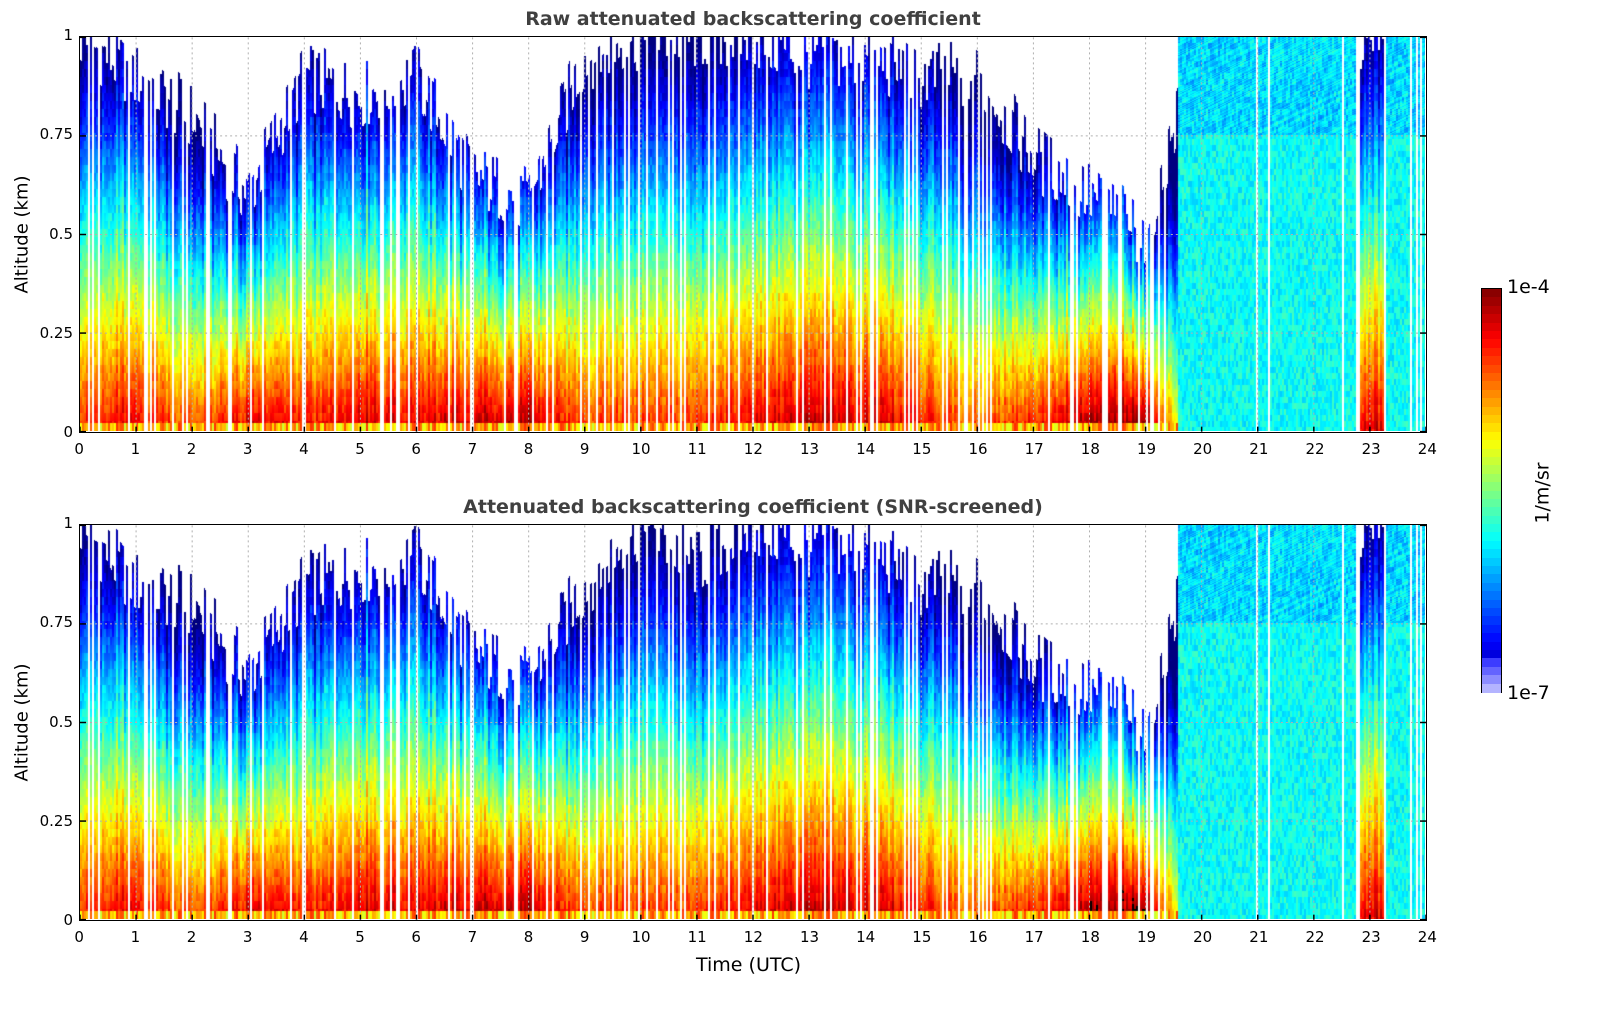 The image size is (1621, 1020). Describe the element at coordinates (1528, 287) in the screenshot. I see `colorbar-max-label: 1e-4` at that location.